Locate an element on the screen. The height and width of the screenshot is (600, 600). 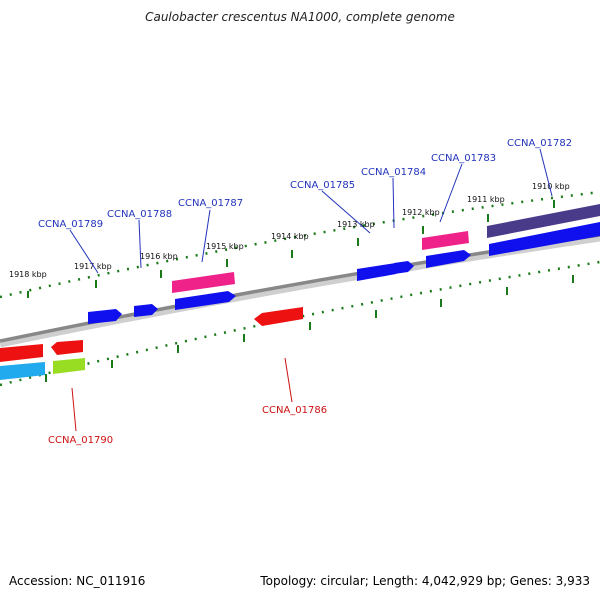
gene-ccna-01787-blue is located at coordinates (205, 300).